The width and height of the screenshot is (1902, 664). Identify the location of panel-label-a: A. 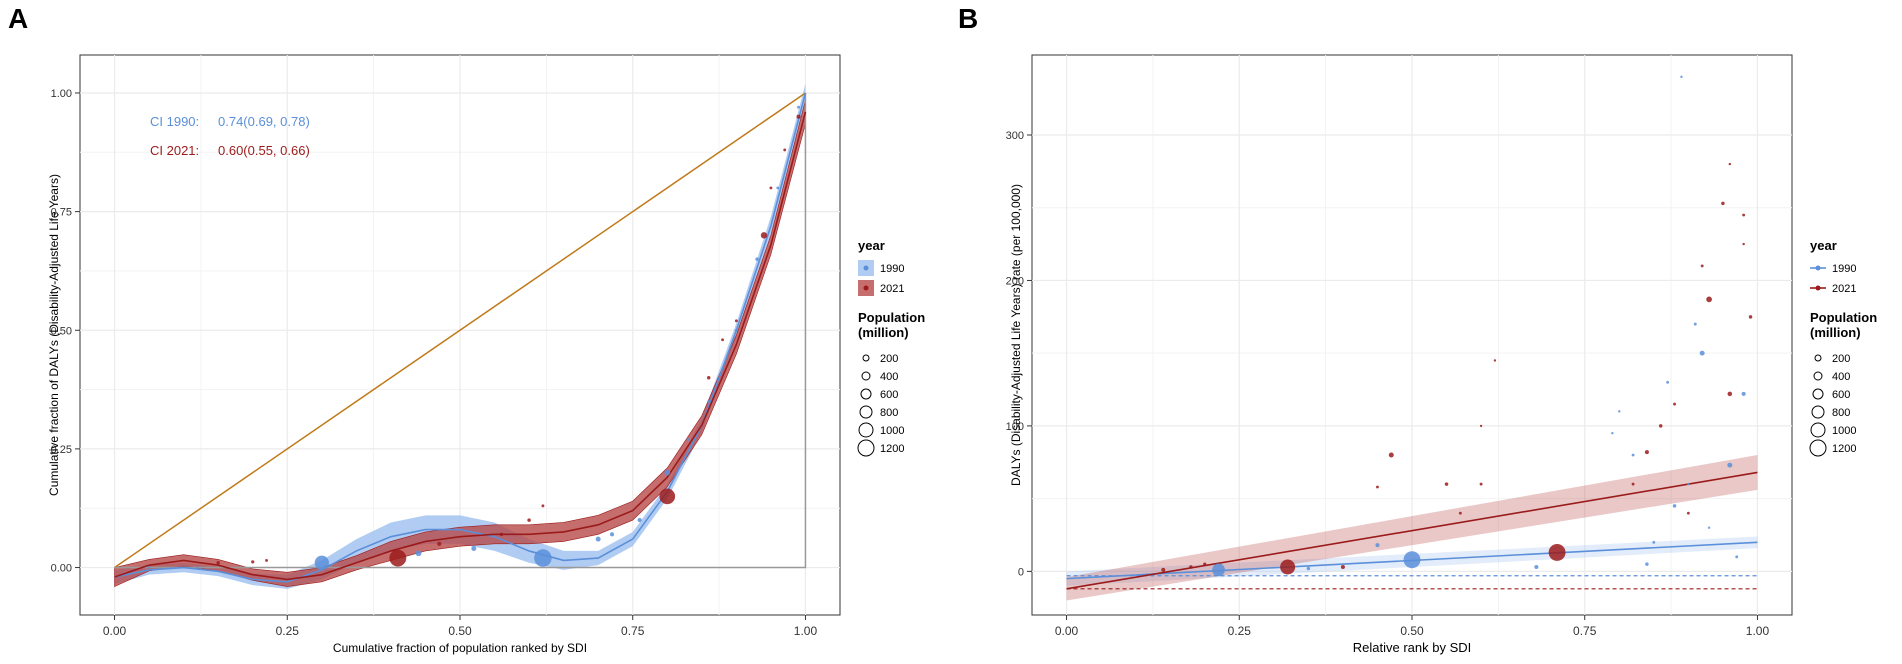
(18, 18).